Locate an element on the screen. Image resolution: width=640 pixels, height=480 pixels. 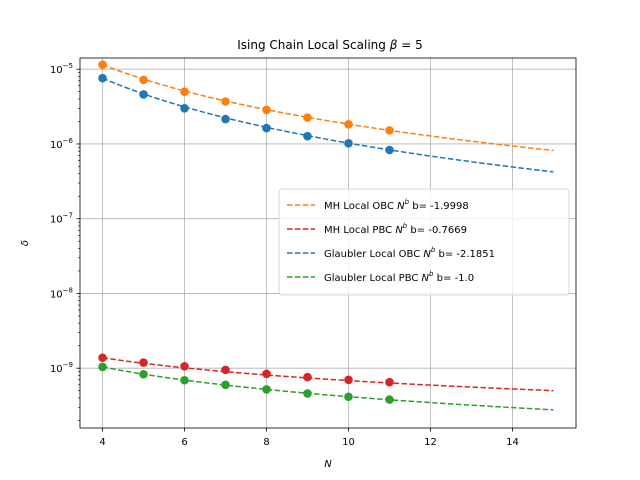
y-tick-label: 10⁻⁹ is located at coordinates (61, 368).